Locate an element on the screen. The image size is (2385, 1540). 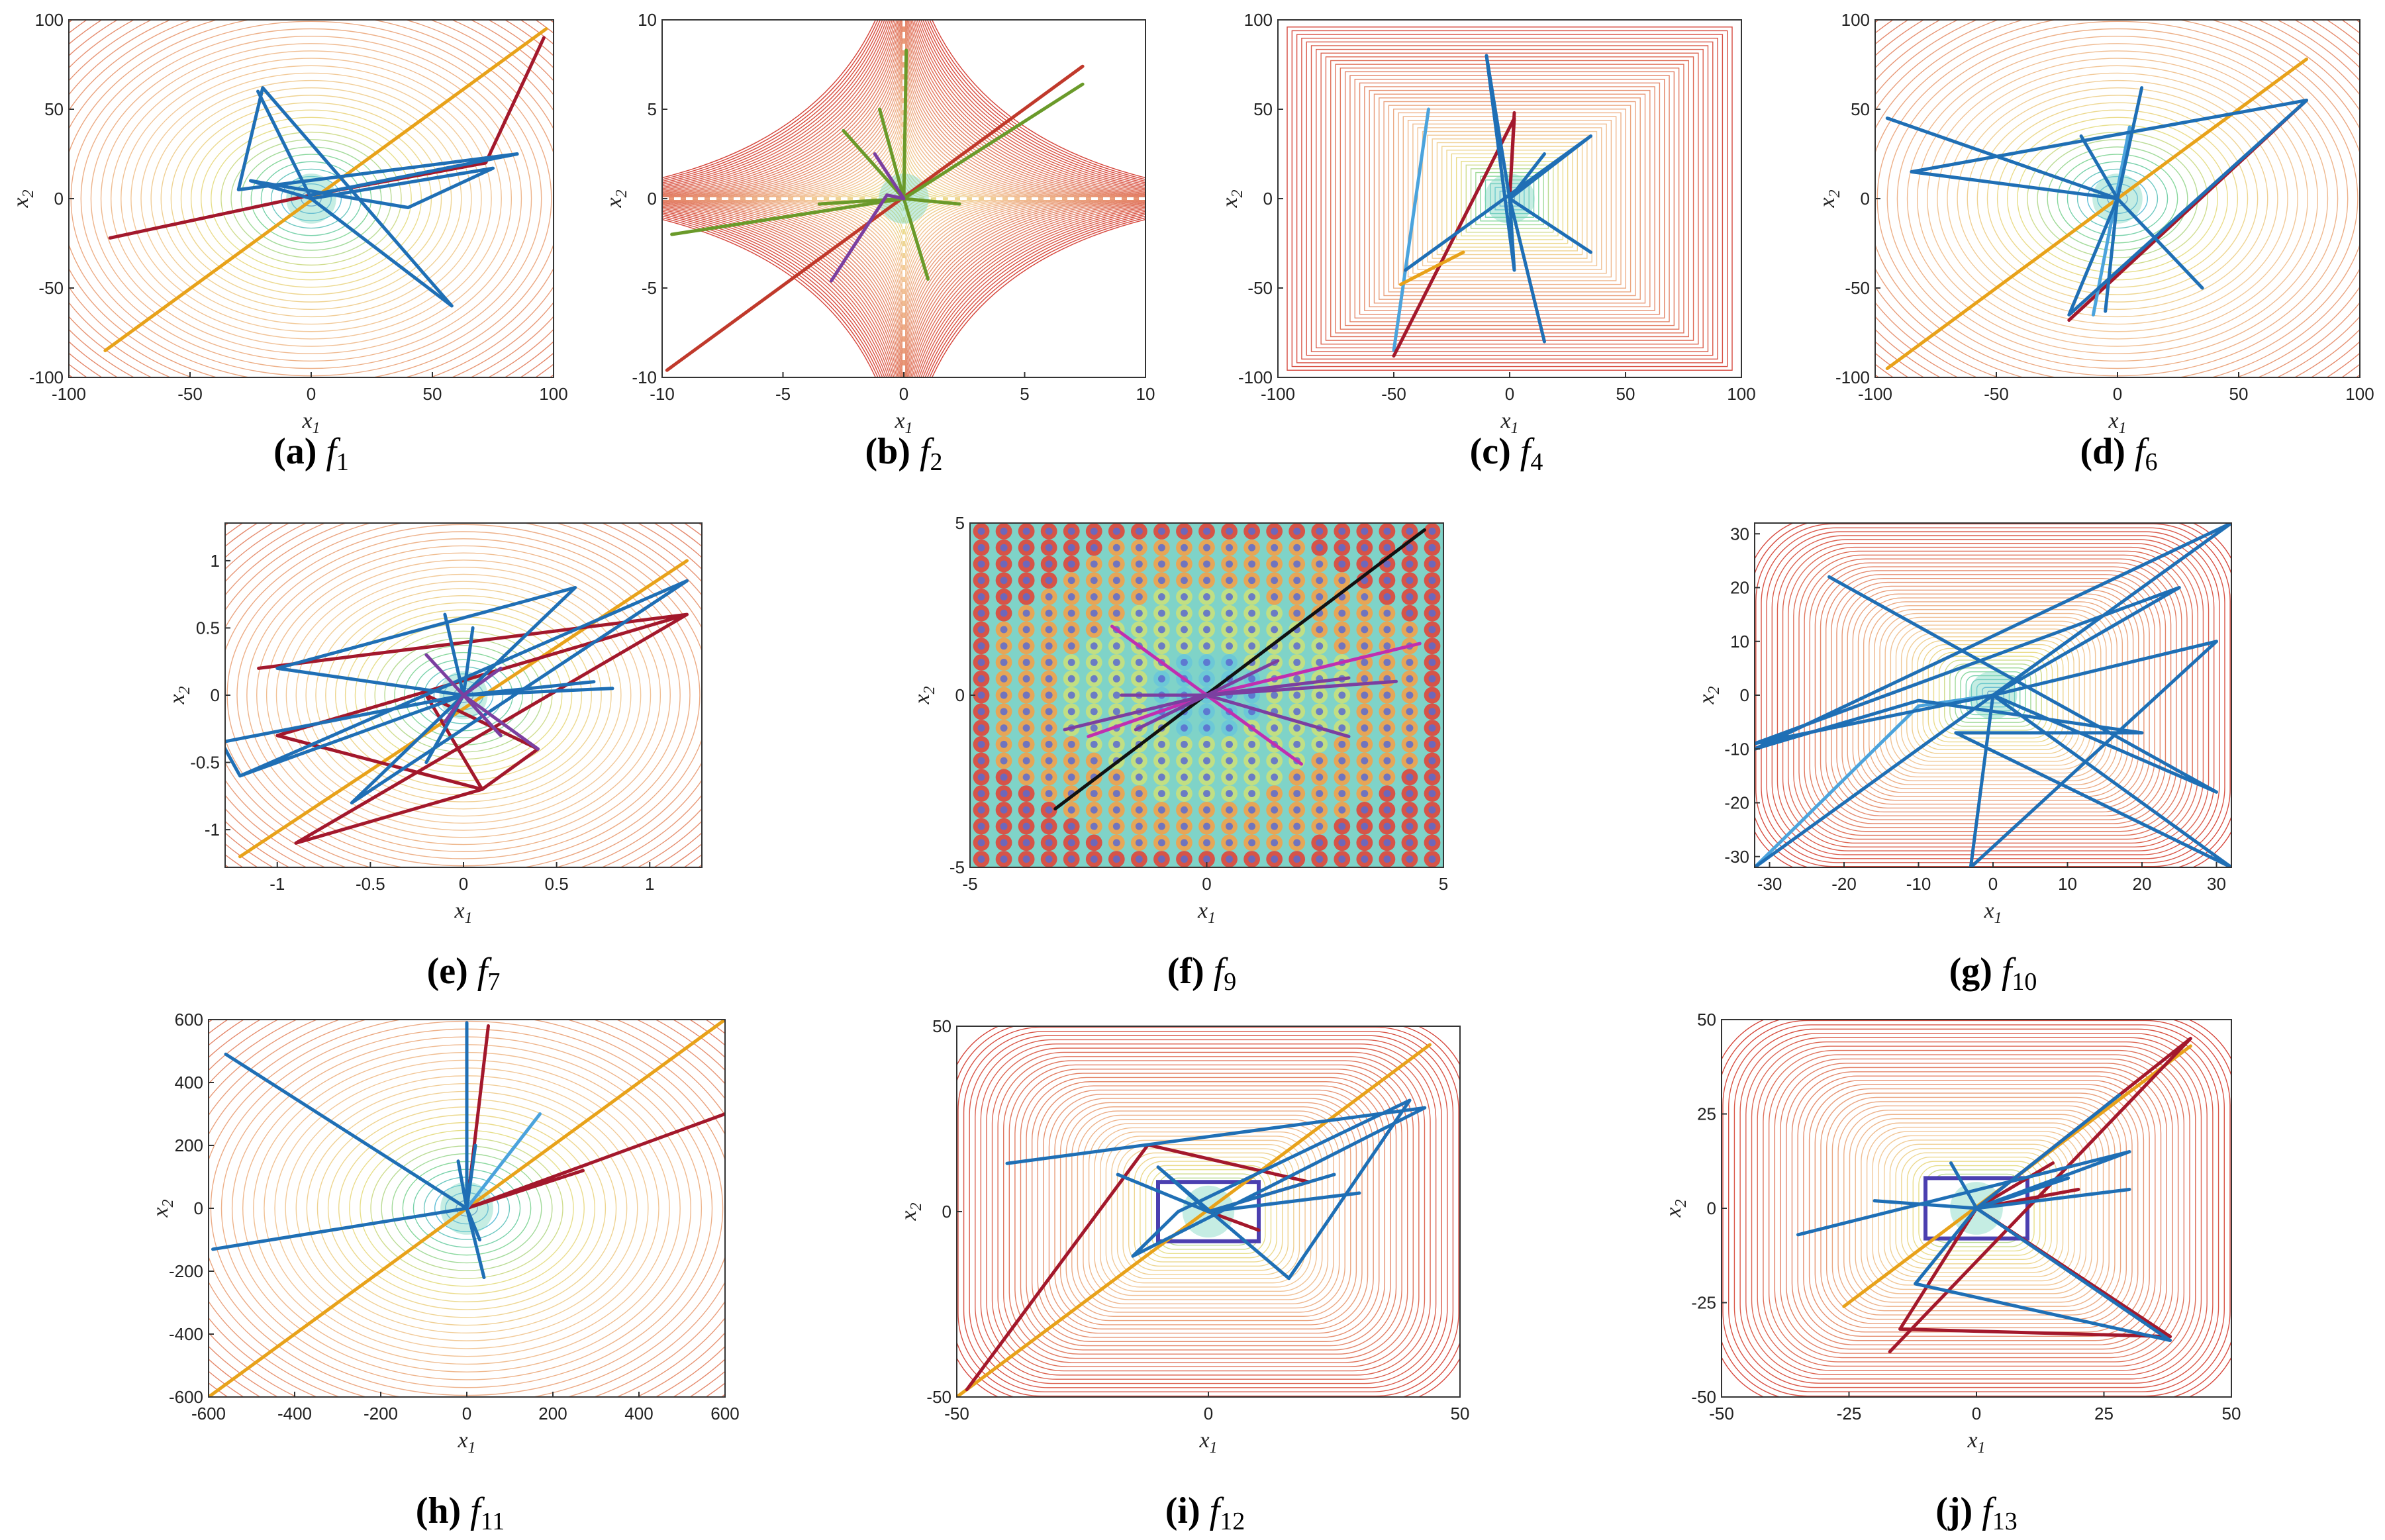
x-tick-label: 600 is located at coordinates (724, 1413).